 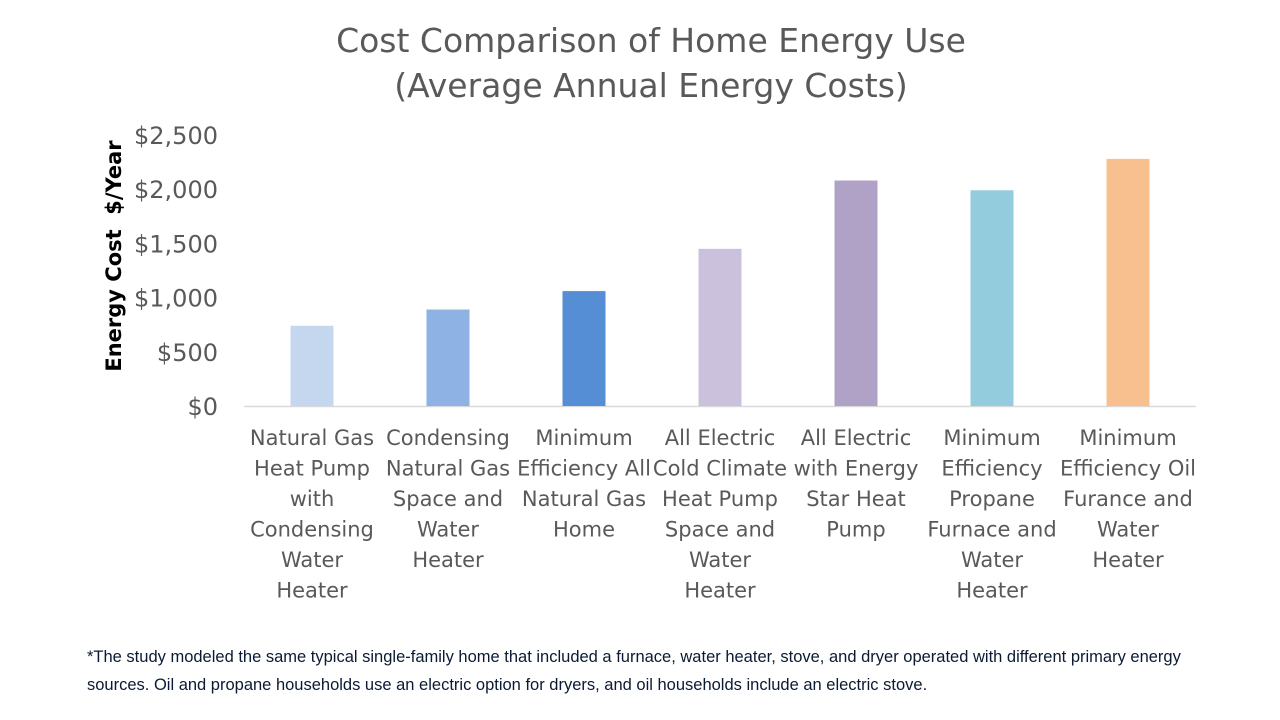 I want to click on y-tick-label: $1,000, so click(x=176, y=299).